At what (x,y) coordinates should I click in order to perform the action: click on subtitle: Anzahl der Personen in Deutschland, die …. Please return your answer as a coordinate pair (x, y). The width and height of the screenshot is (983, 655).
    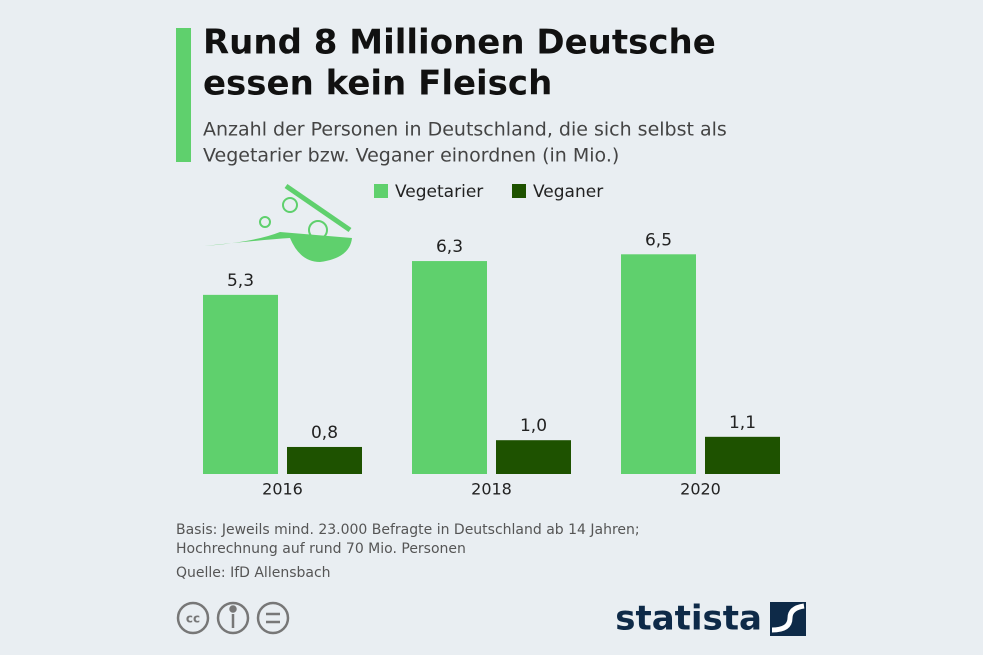
    Looking at the image, I should click on (465, 130).